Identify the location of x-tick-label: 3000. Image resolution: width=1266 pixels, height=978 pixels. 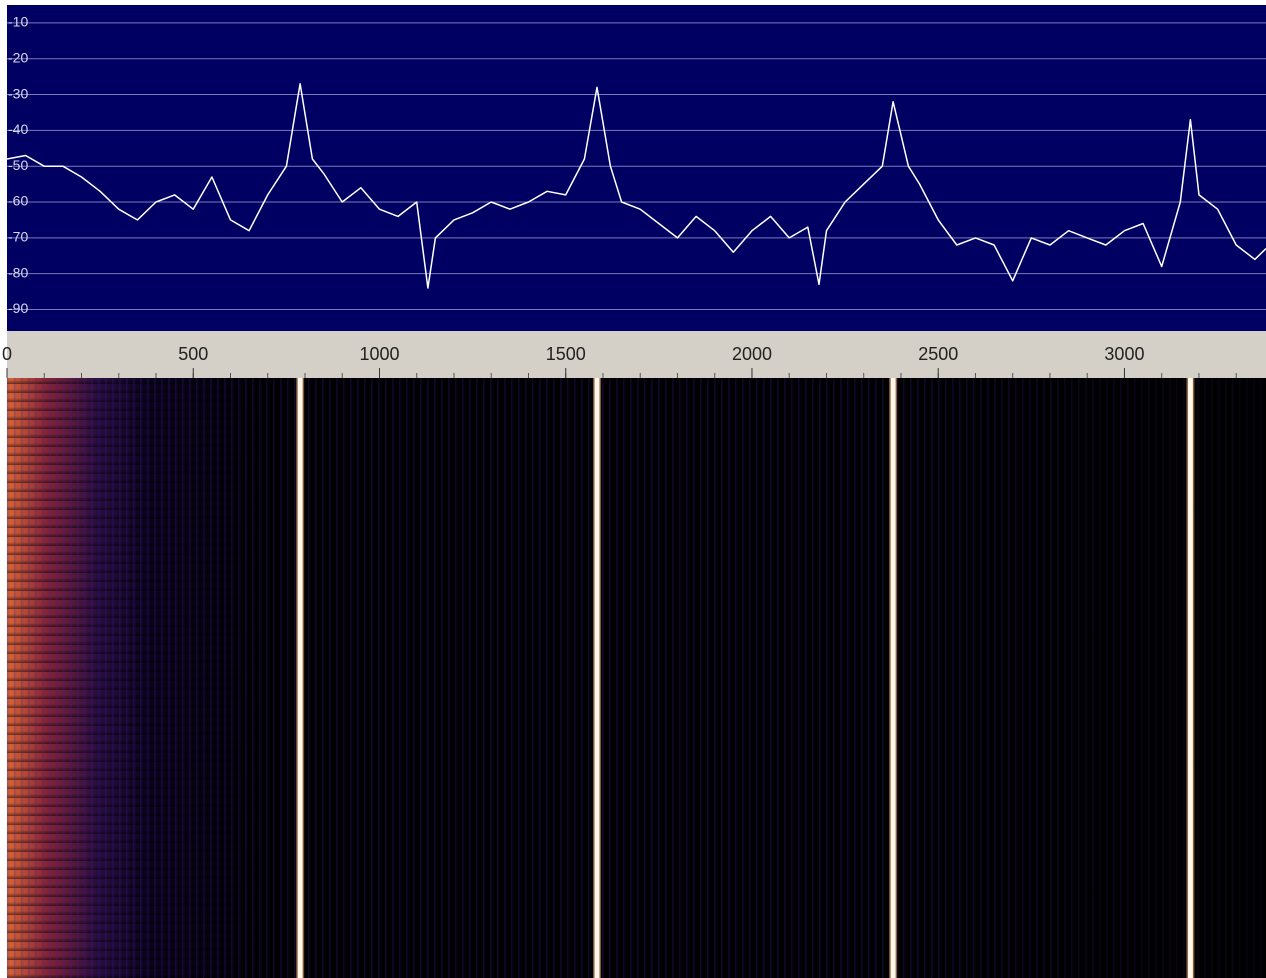
(1124, 354).